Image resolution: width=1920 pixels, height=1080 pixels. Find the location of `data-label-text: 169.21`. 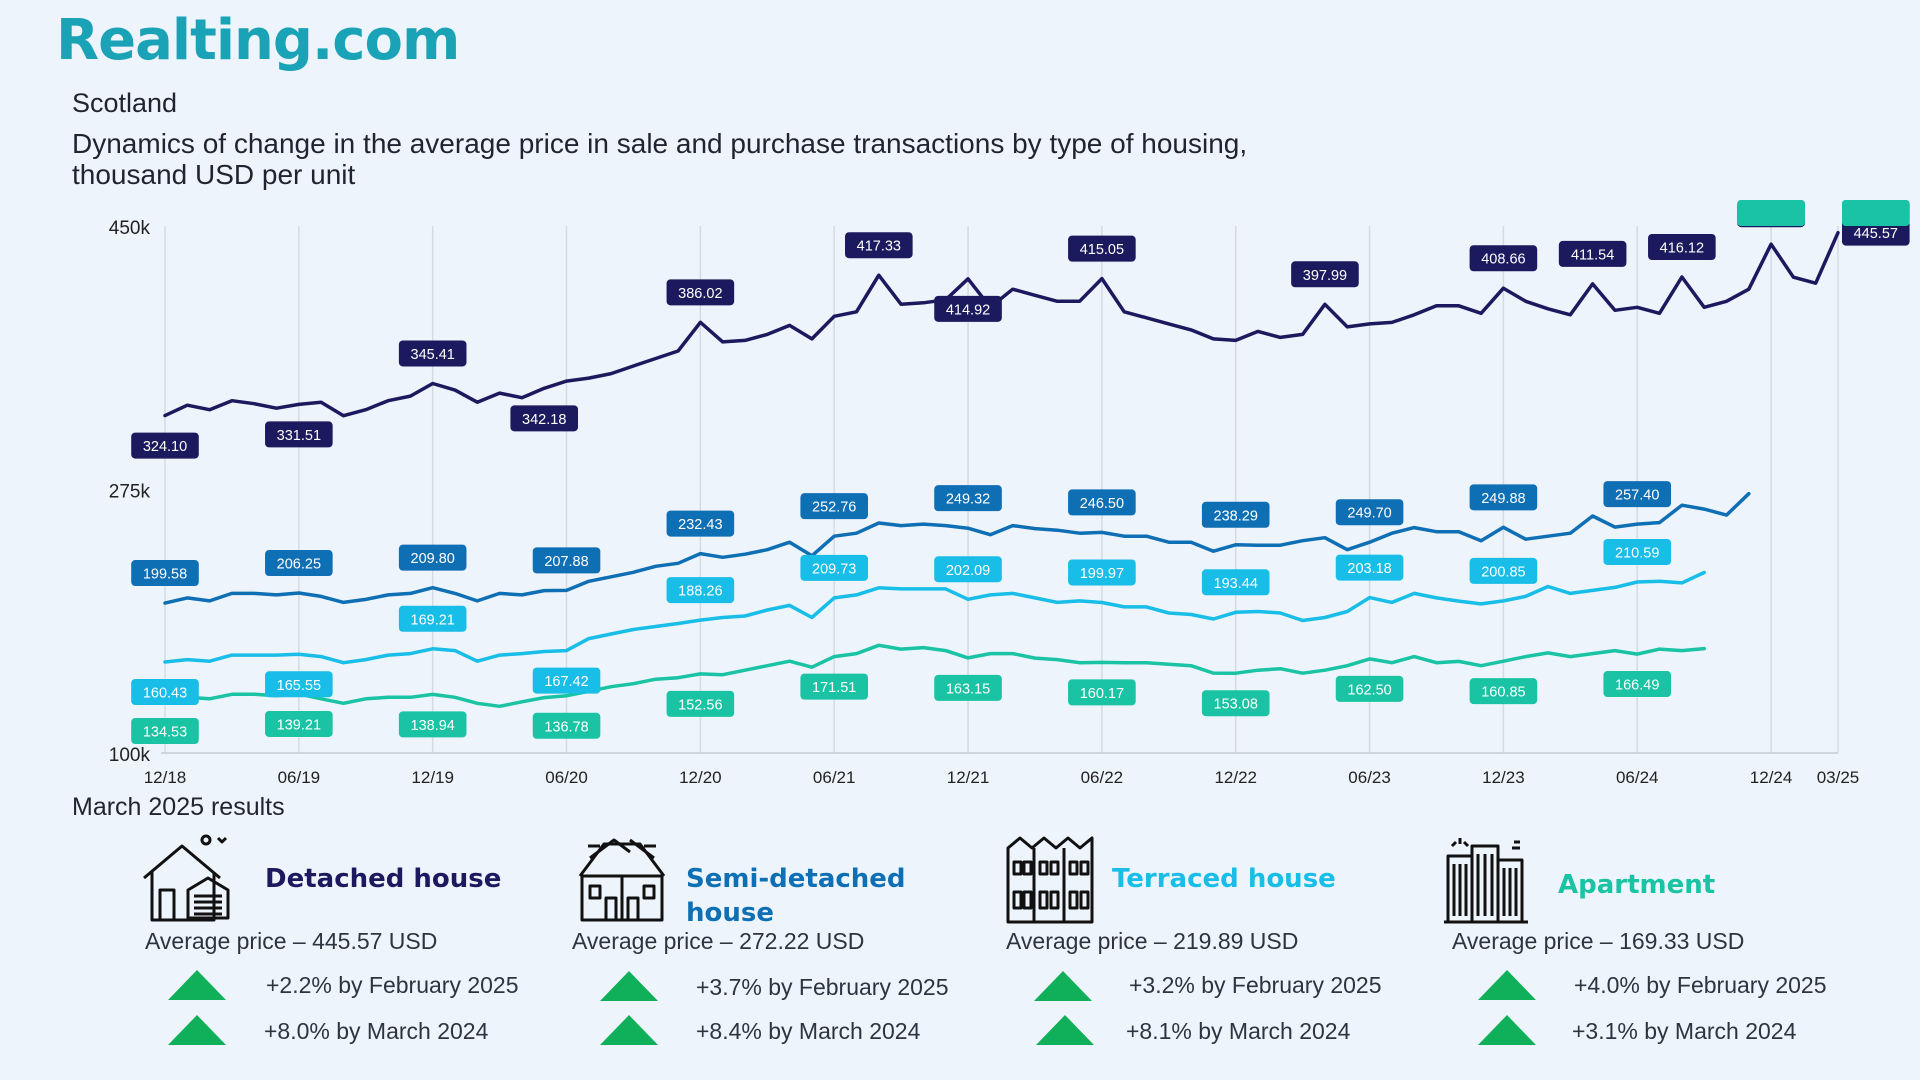

data-label-text: 169.21 is located at coordinates (433, 620).